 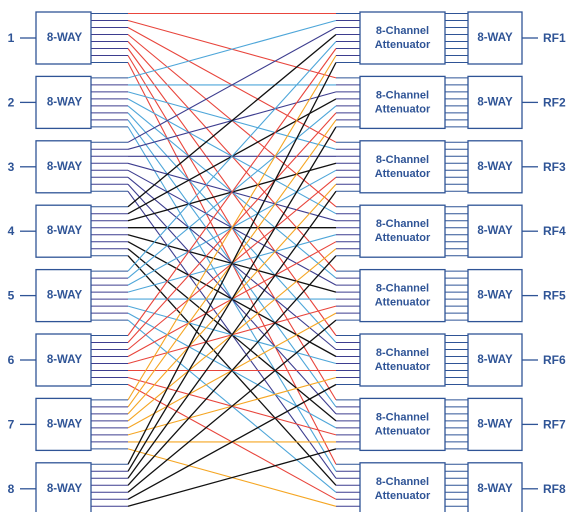 I want to click on input-port-label: 7, so click(x=11, y=424).